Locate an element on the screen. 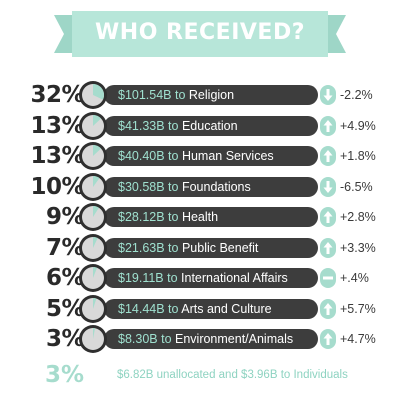 This screenshot has width=400, height=400. recipient-bar: $8.30B to Environment/Animals is located at coordinates (211, 339).